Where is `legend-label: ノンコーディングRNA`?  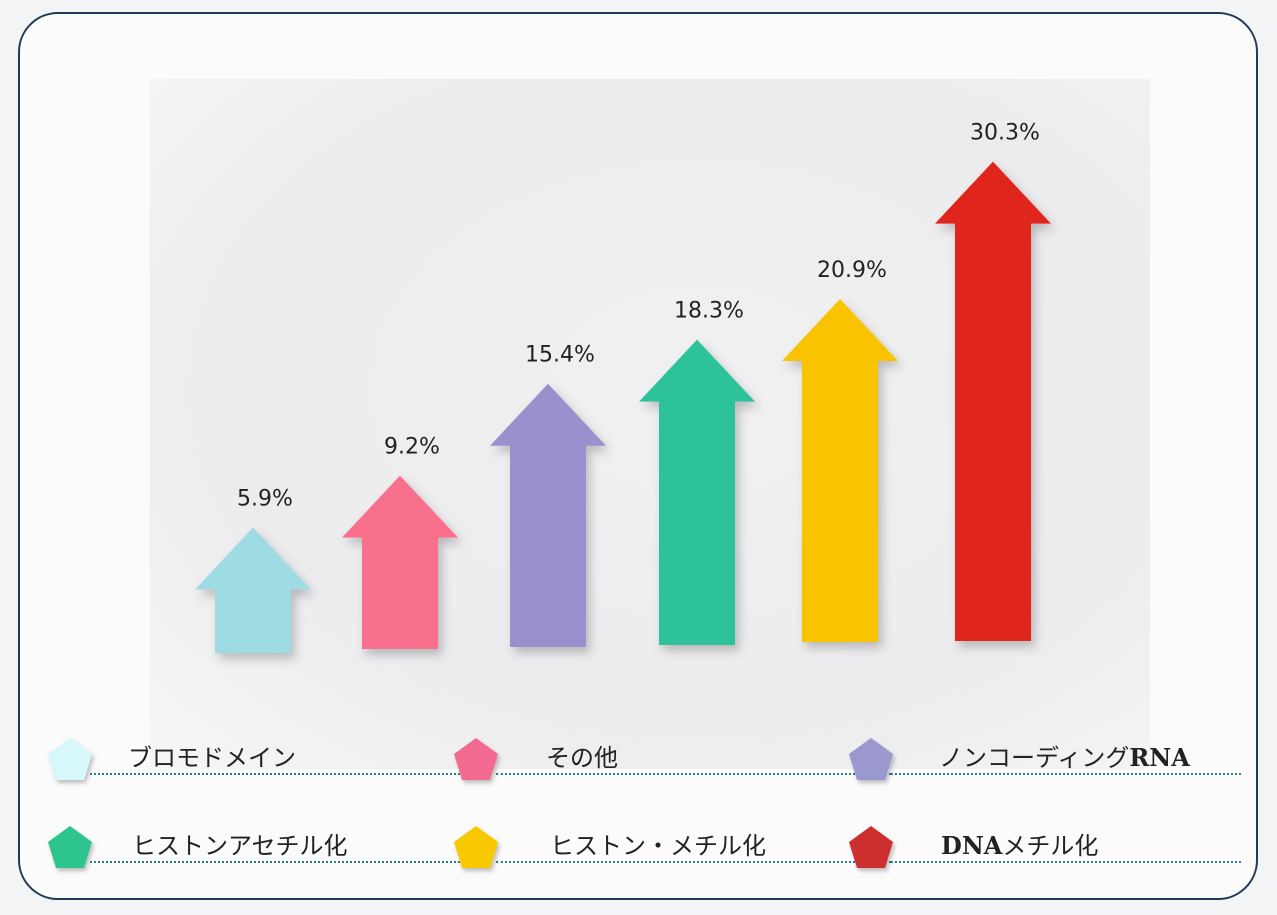 legend-label: ノンコーディングRNA is located at coordinates (1064, 757).